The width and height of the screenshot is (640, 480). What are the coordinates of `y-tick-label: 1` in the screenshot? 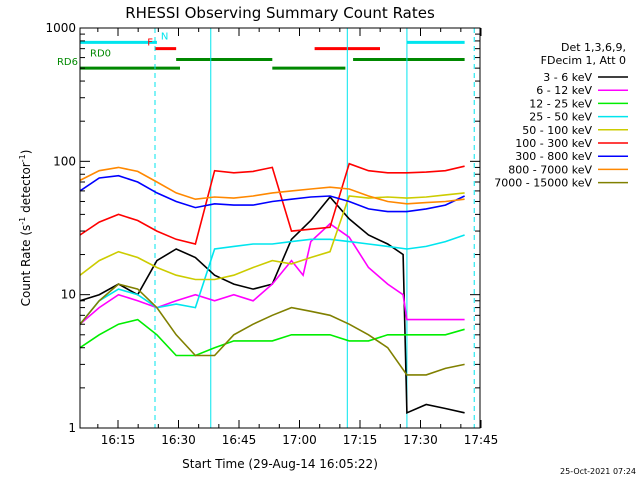 It's located at (72, 428).